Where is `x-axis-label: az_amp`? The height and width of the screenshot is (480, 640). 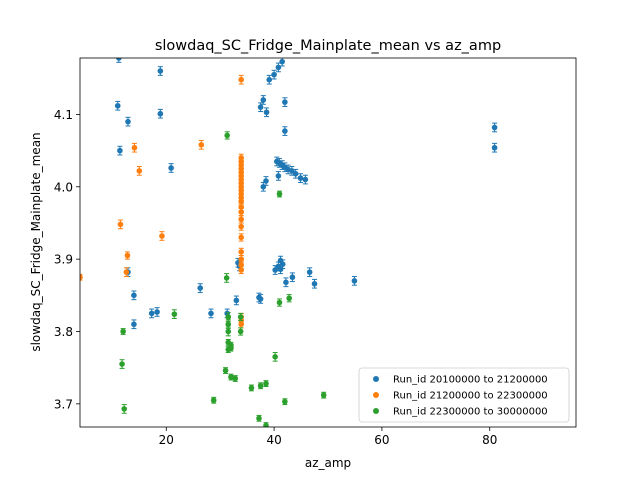
x-axis-label: az_amp is located at coordinates (328, 463).